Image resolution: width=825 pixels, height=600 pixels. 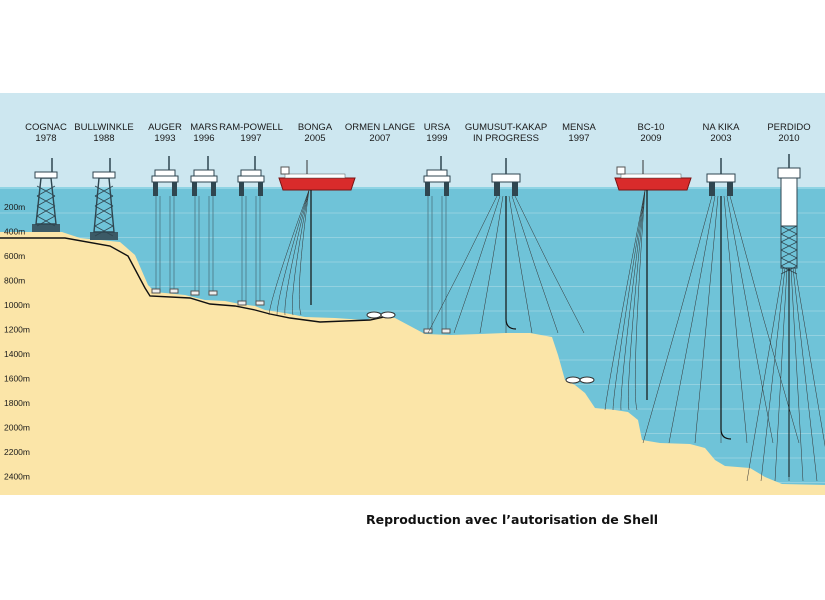 What do you see at coordinates (17, 305) in the screenshot?
I see `depth-label: 1000m` at bounding box center [17, 305].